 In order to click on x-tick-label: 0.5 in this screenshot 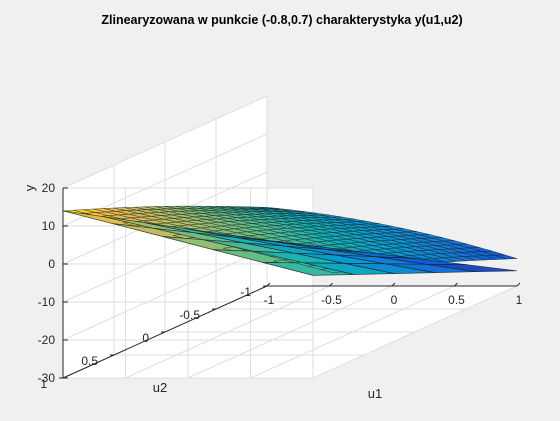, I will do `click(456, 300)`.